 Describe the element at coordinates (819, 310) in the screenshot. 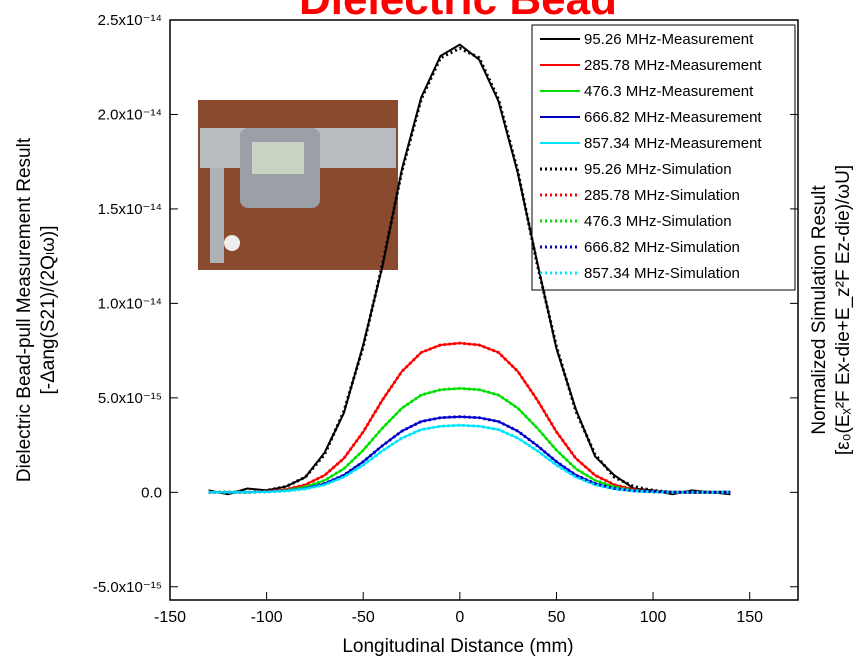

I see `y2-axis-label-line: Normalized Simulation Result` at that location.